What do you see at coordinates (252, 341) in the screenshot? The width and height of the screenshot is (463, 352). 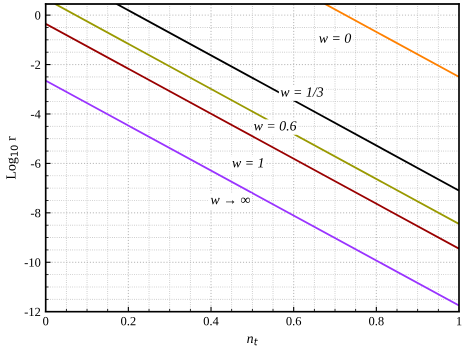 I see `x-axis-title: n$_{t}$` at bounding box center [252, 341].